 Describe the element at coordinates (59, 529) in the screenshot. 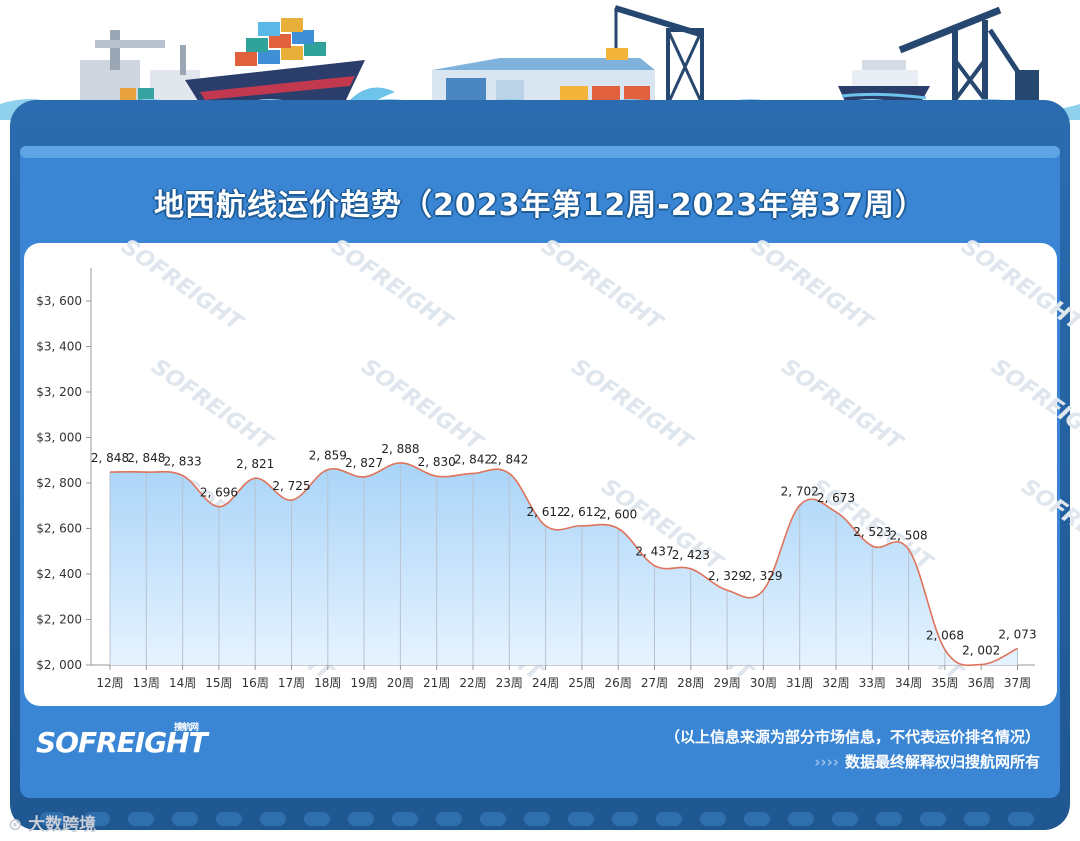

I see `y-tick-label: $2, 600` at that location.